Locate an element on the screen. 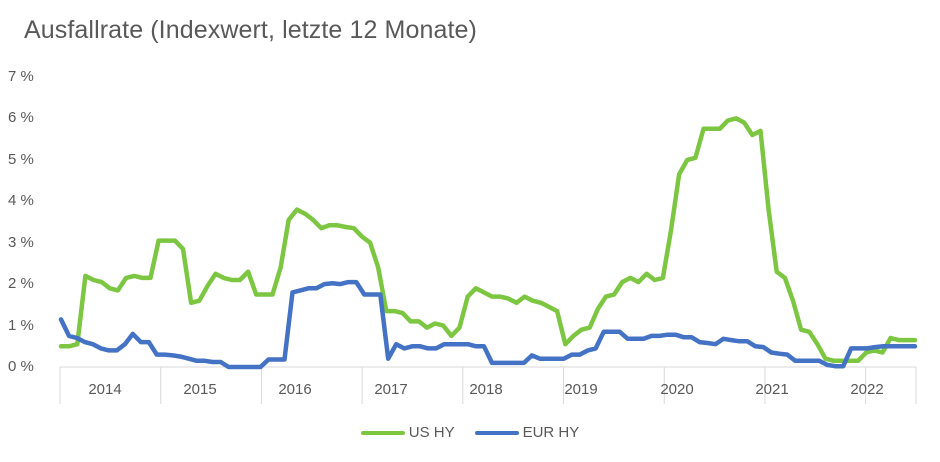 The image size is (940, 462). legend-label: US HY is located at coordinates (431, 432).